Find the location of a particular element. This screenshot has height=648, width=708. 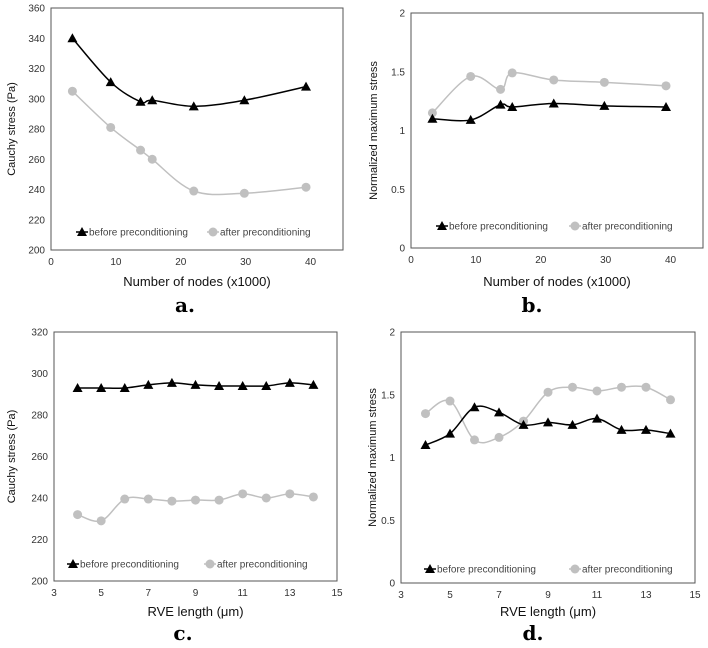

y-tick-label: 260 is located at coordinates (36, 160).